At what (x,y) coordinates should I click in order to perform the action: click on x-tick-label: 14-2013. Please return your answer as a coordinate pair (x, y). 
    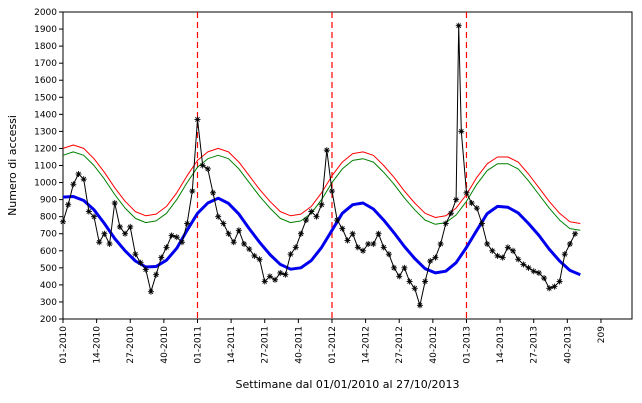
    Looking at the image, I should click on (501, 345).